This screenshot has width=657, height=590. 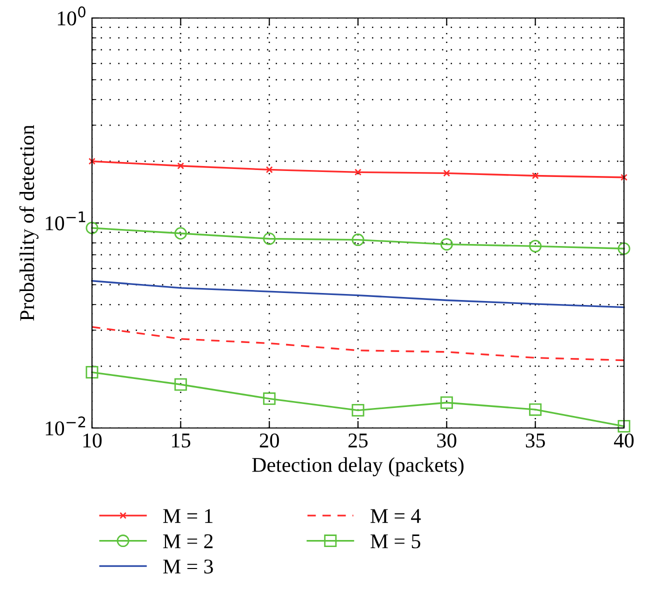 I want to click on x-tick-label: 20, so click(x=269, y=440).